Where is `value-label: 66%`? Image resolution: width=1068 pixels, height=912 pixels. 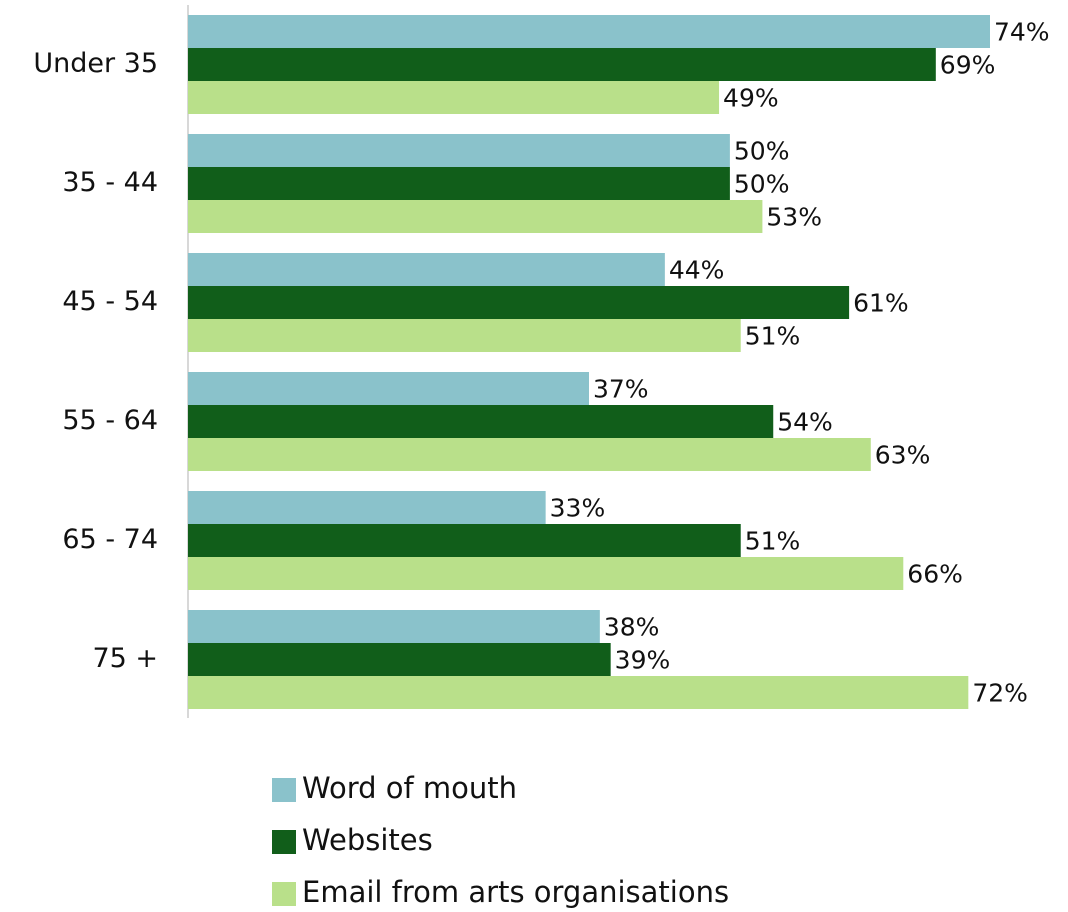 value-label: 66% is located at coordinates (935, 574).